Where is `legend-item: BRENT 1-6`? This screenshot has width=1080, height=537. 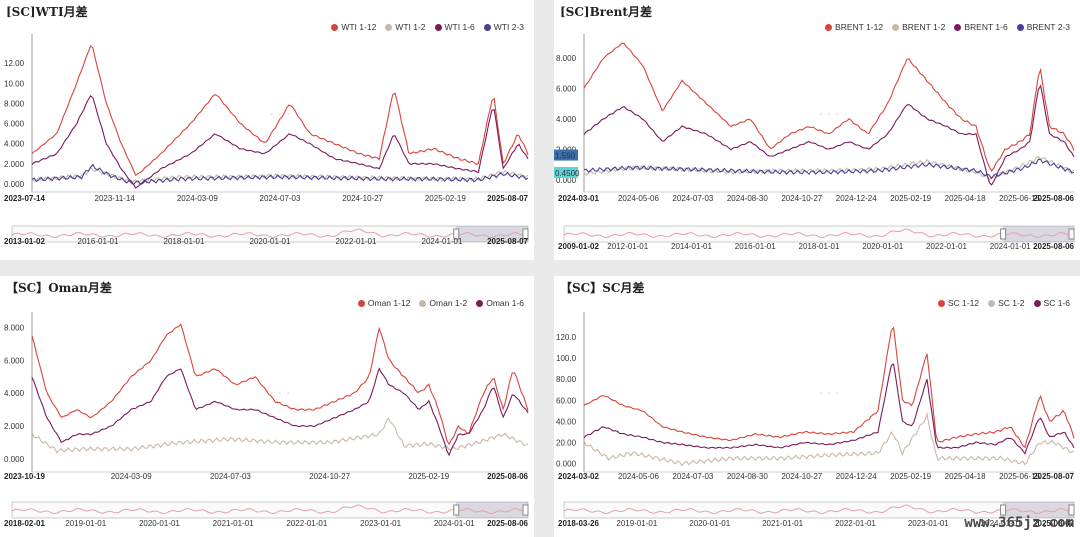
legend-item: BRENT 1-6 is located at coordinates (981, 27).